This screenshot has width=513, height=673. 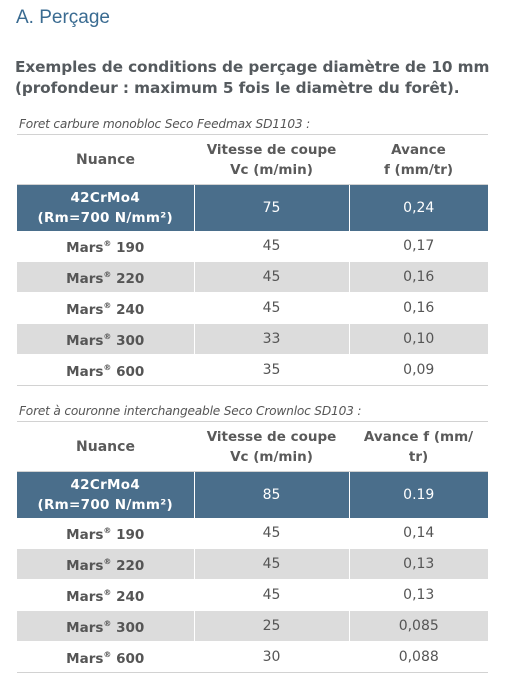 What do you see at coordinates (272, 339) in the screenshot?
I see `cutting-speed-value: 33` at bounding box center [272, 339].